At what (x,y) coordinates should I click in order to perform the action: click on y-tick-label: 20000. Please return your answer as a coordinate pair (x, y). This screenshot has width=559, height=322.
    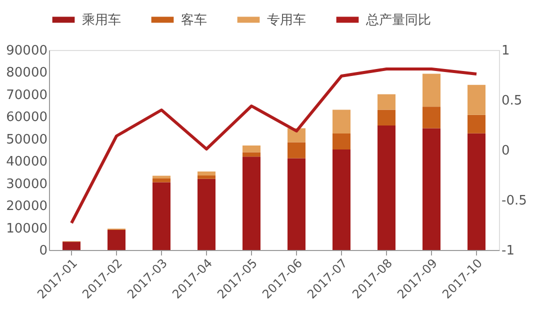
    Looking at the image, I should click on (27, 206).